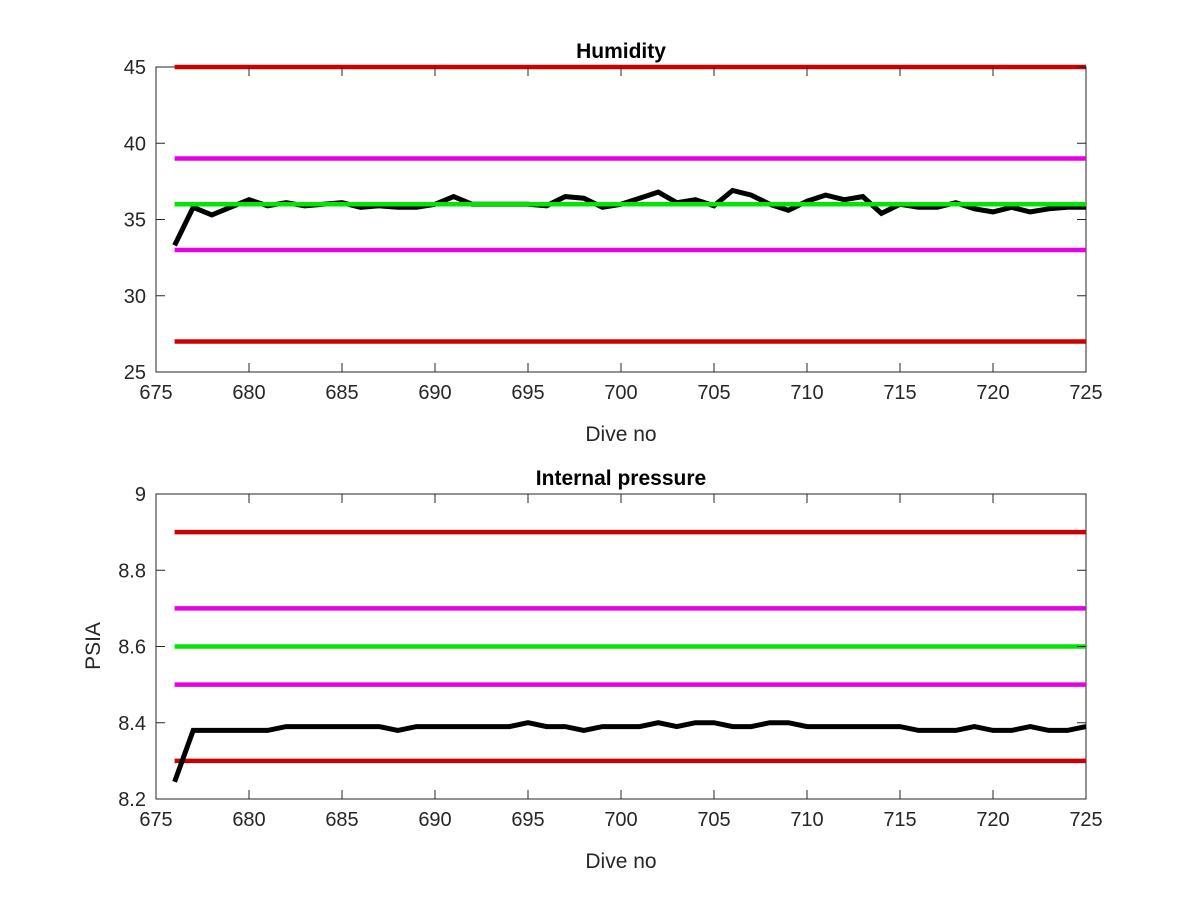 This screenshot has width=1200, height=900. What do you see at coordinates (621, 478) in the screenshot?
I see `pressure-title: Internal pressure` at bounding box center [621, 478].